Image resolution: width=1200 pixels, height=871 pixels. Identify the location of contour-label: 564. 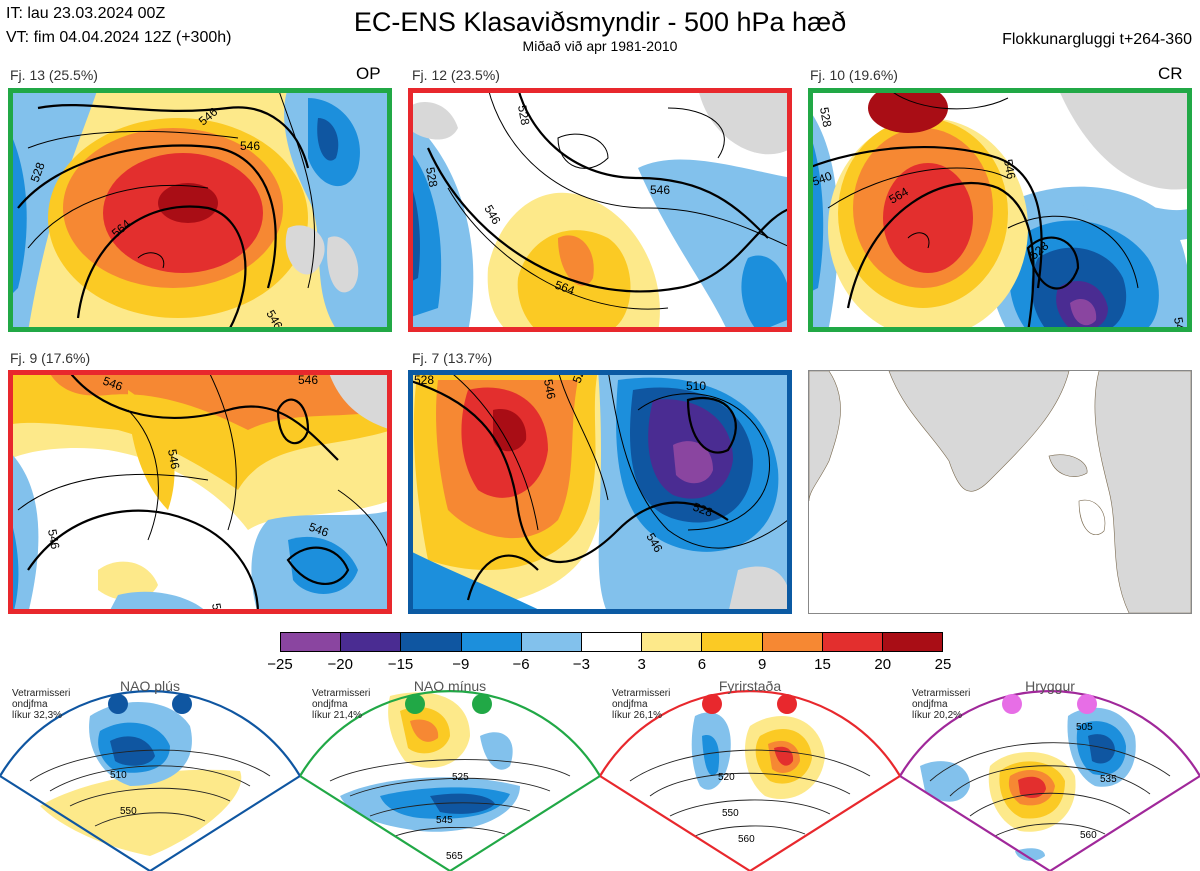
(565, 288).